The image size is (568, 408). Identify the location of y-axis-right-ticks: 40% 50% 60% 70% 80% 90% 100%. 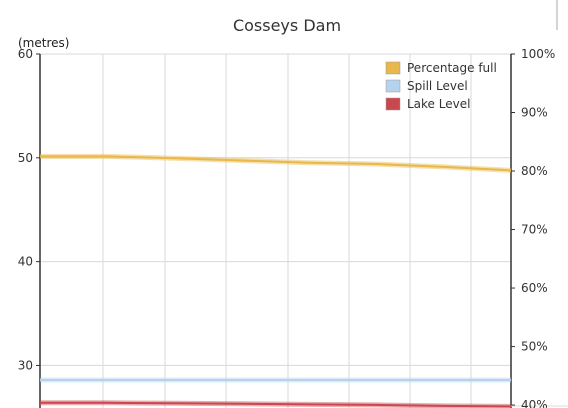
(533, 227).